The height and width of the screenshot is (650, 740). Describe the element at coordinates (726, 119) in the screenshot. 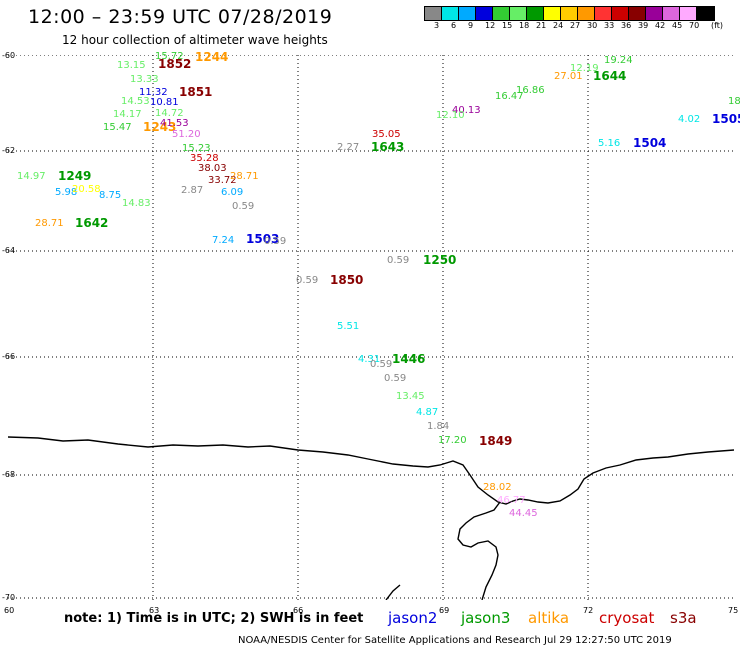

I see `pass-time-label: 1505` at that location.